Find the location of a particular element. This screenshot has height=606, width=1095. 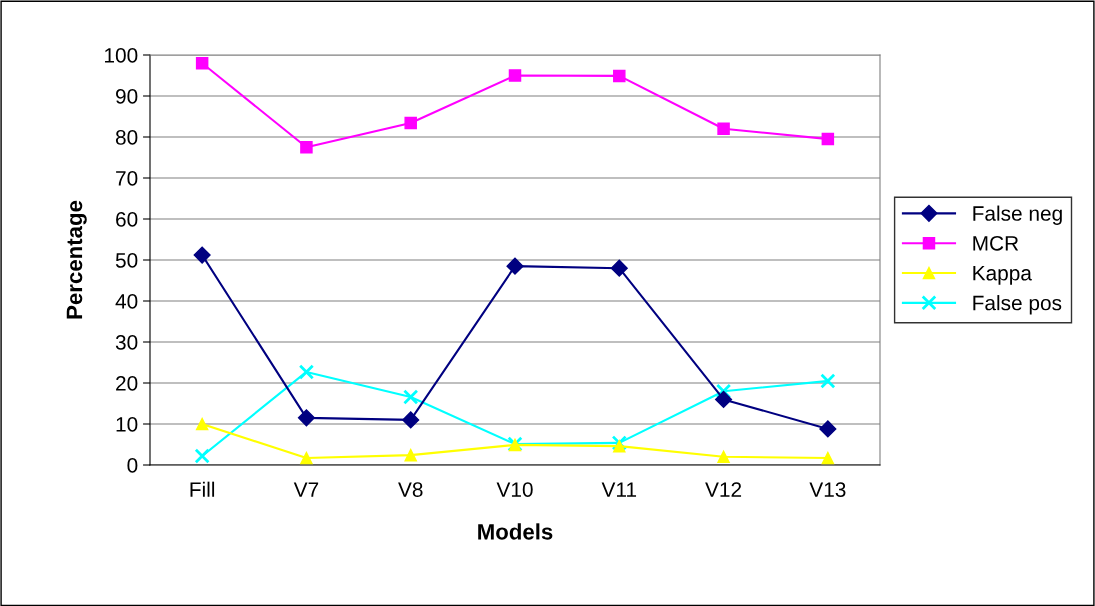

y-tick-label: 10 is located at coordinates (127, 424).